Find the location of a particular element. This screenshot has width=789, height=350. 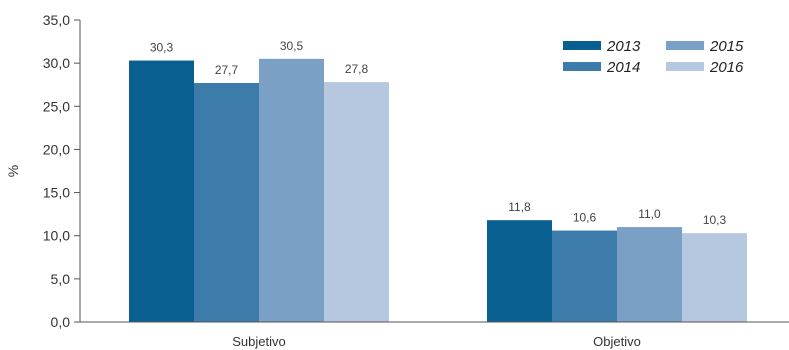

y-tick-label: 10,0 is located at coordinates (56, 236).